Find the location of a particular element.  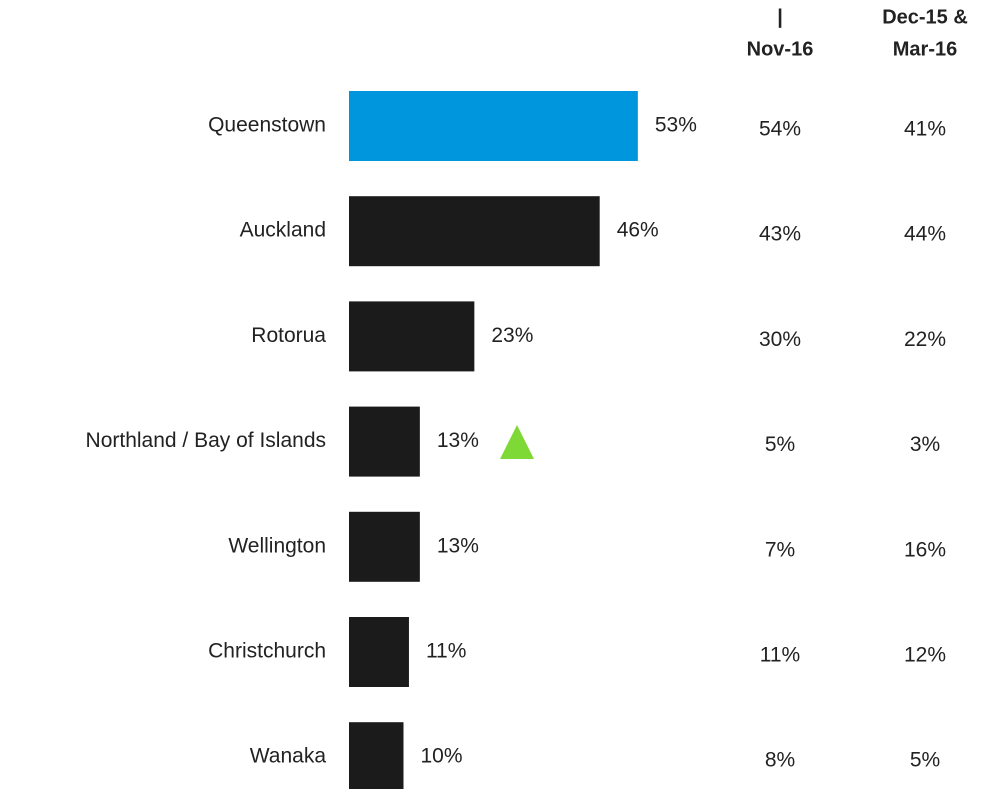

column-value: 44% is located at coordinates (925, 234).